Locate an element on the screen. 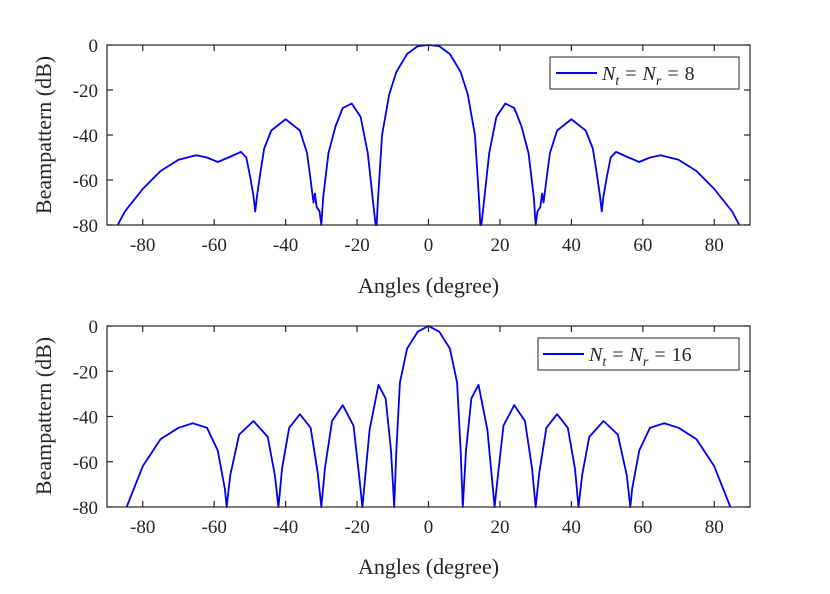 Image resolution: width=830 pixels, height=594 pixels. x-tick-label-top: 80 is located at coordinates (714, 245).